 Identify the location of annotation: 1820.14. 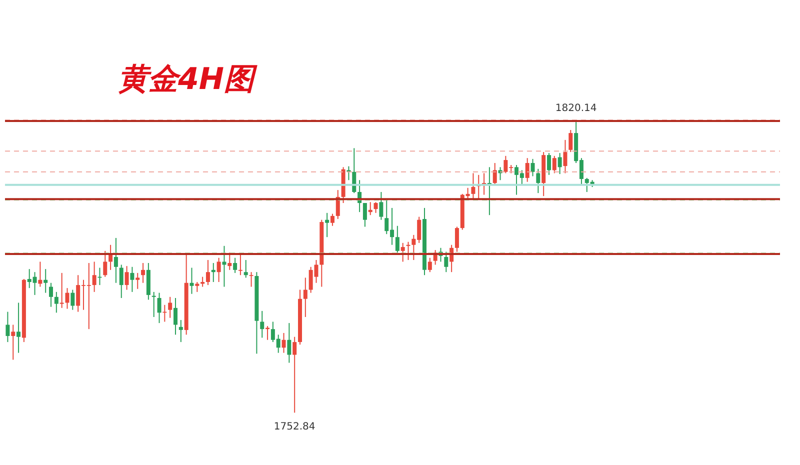
(576, 108).